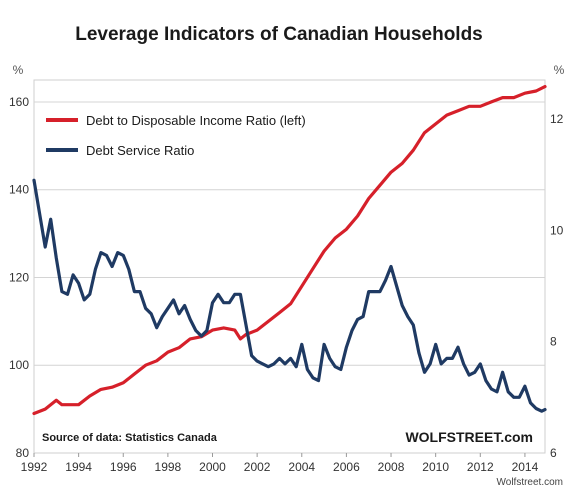 Image resolution: width=570 pixels, height=489 pixels. I want to click on legend-label-debt-service: Debt Service Ratio, so click(140, 150).